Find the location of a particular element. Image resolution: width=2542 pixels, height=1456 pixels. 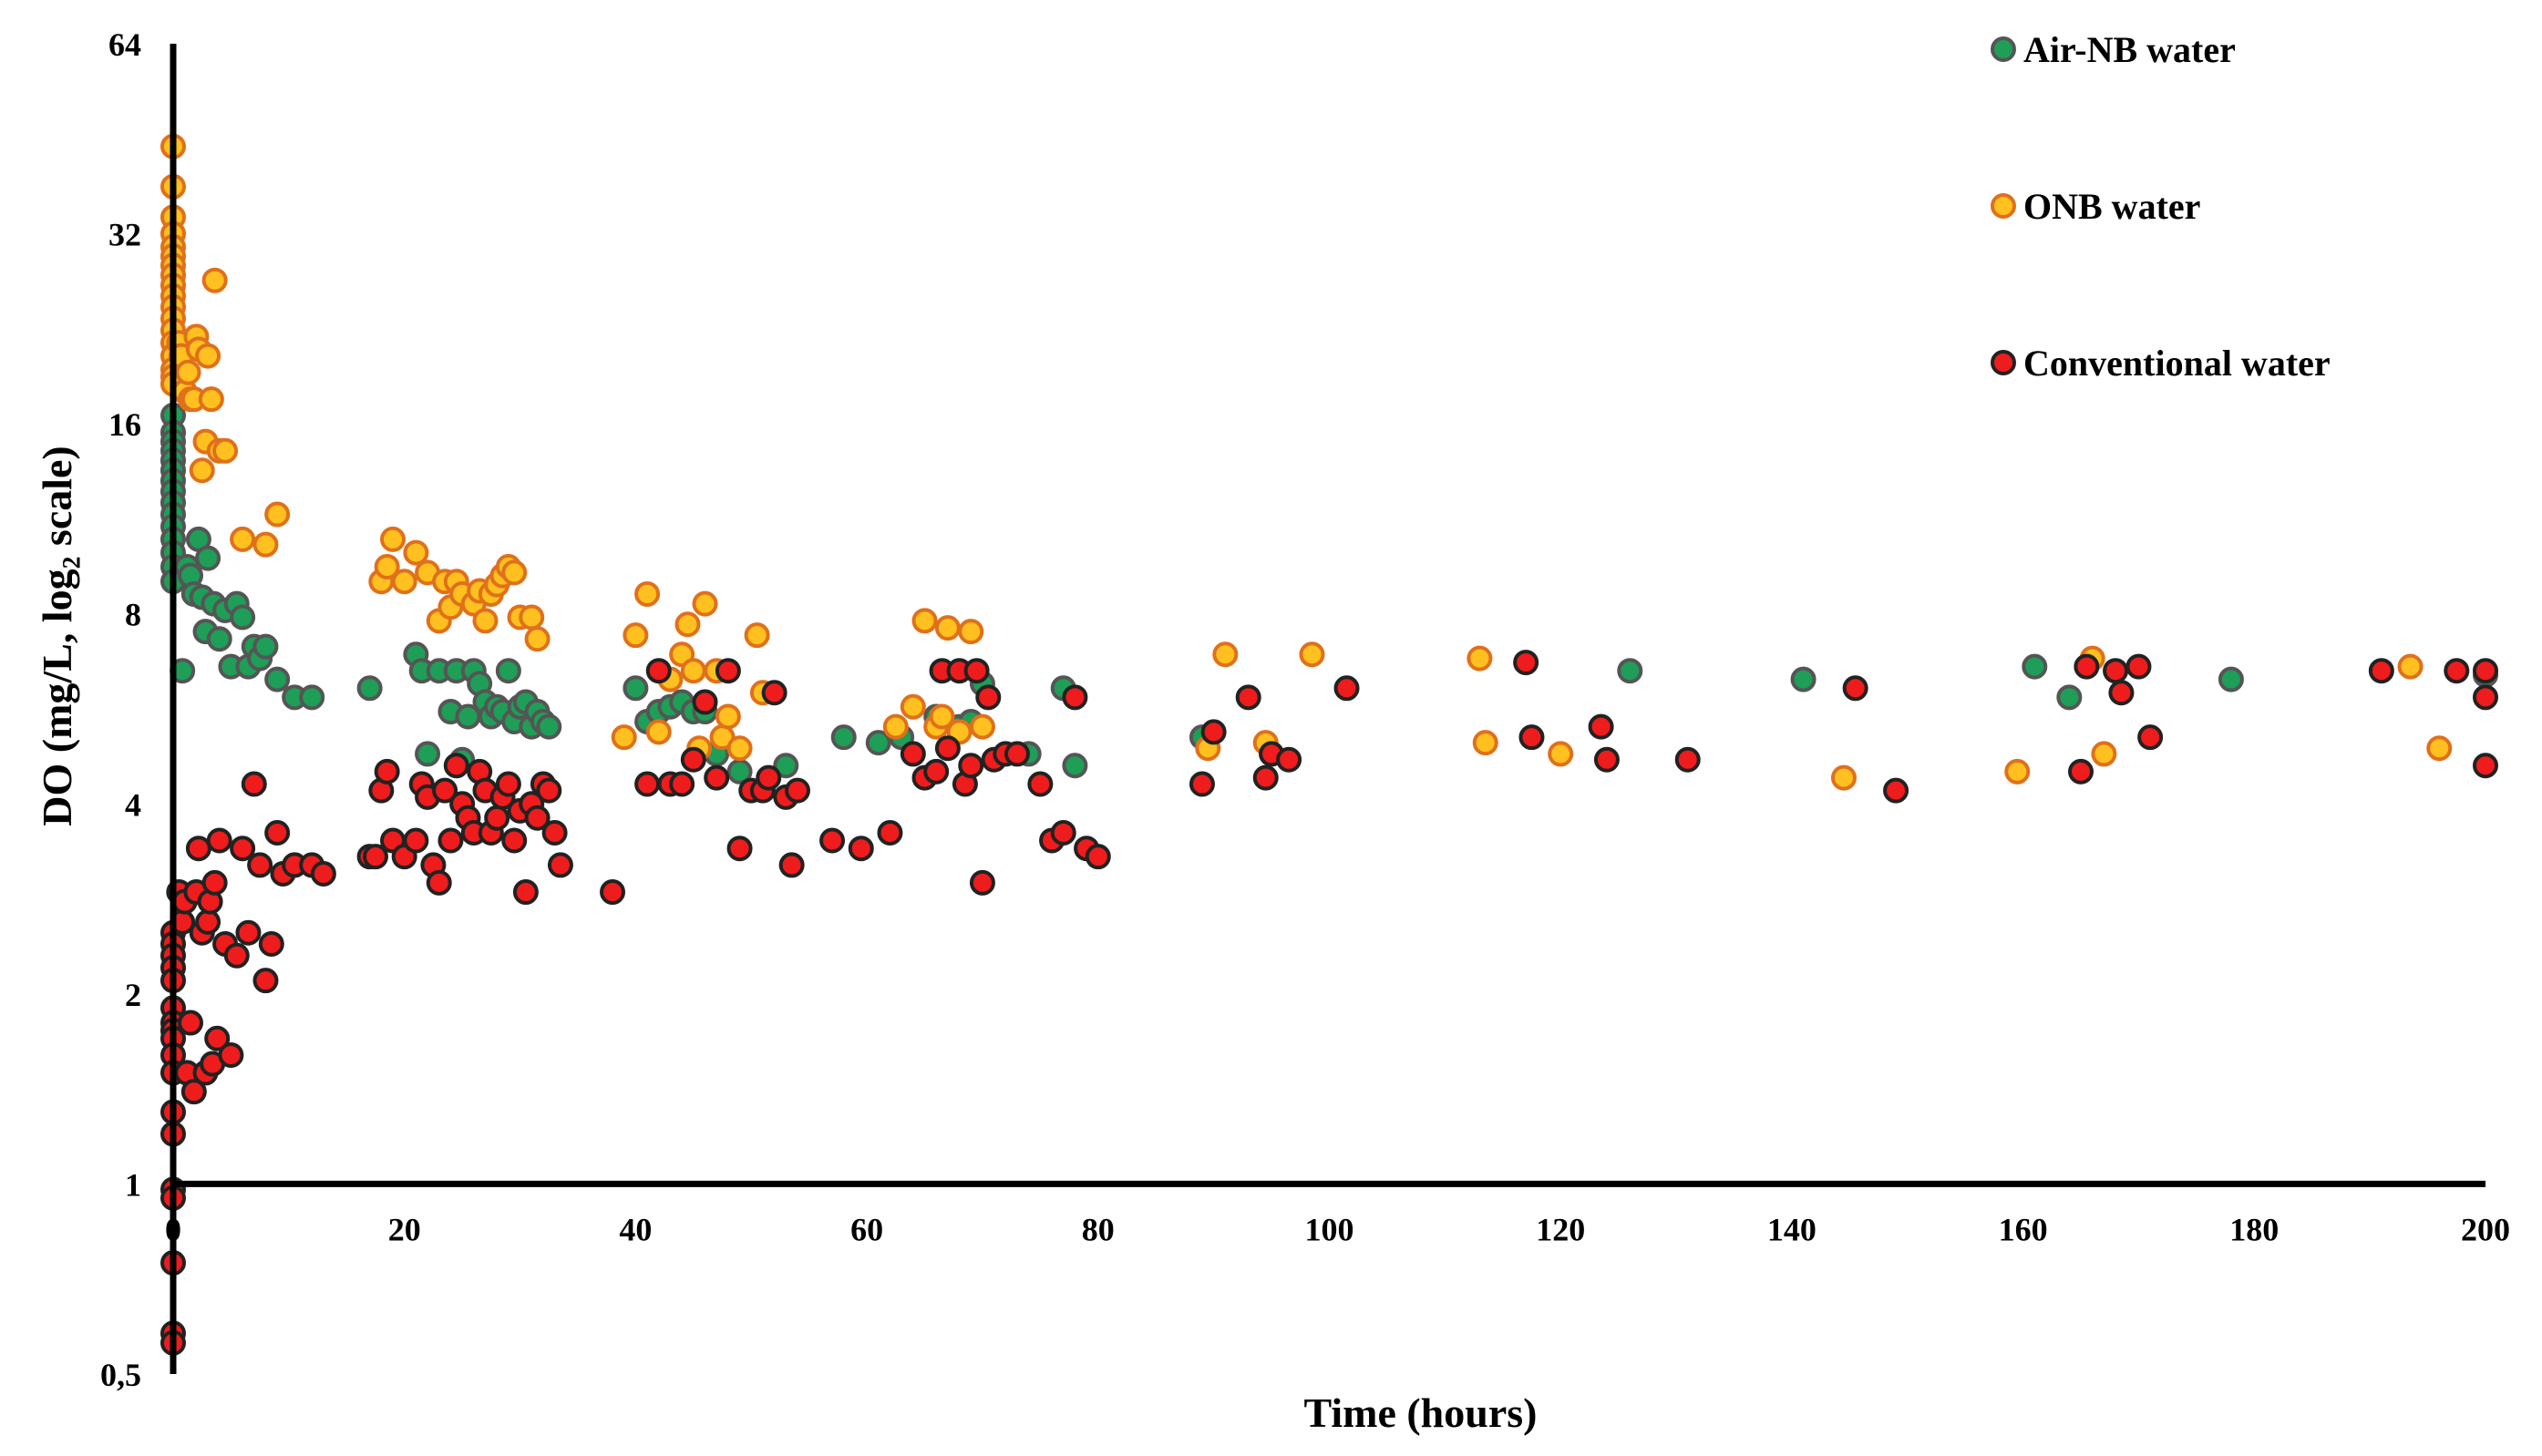

y-axis-title: DO (mg/L, log₂ scale) is located at coordinates (57, 636).